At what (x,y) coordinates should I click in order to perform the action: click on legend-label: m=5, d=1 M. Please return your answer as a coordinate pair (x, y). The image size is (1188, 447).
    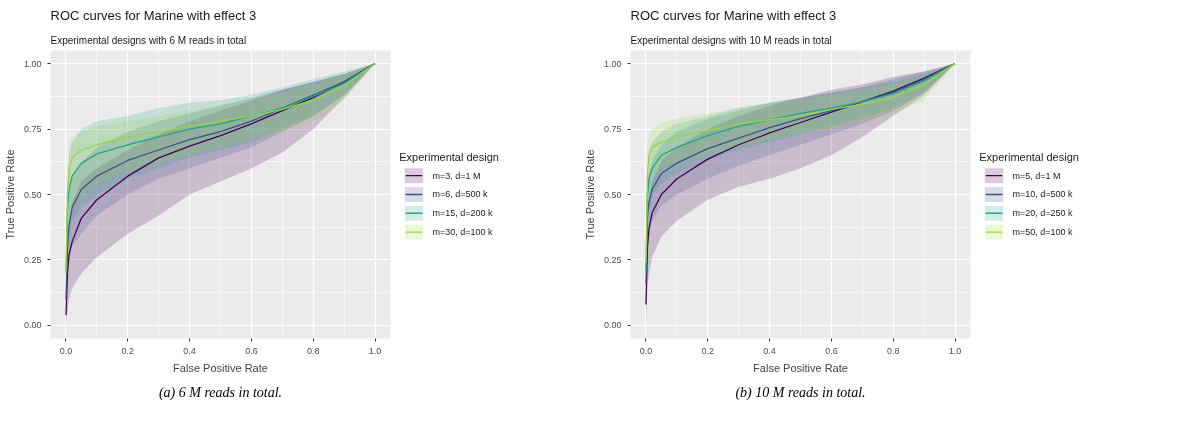
    Looking at the image, I should click on (1036, 175).